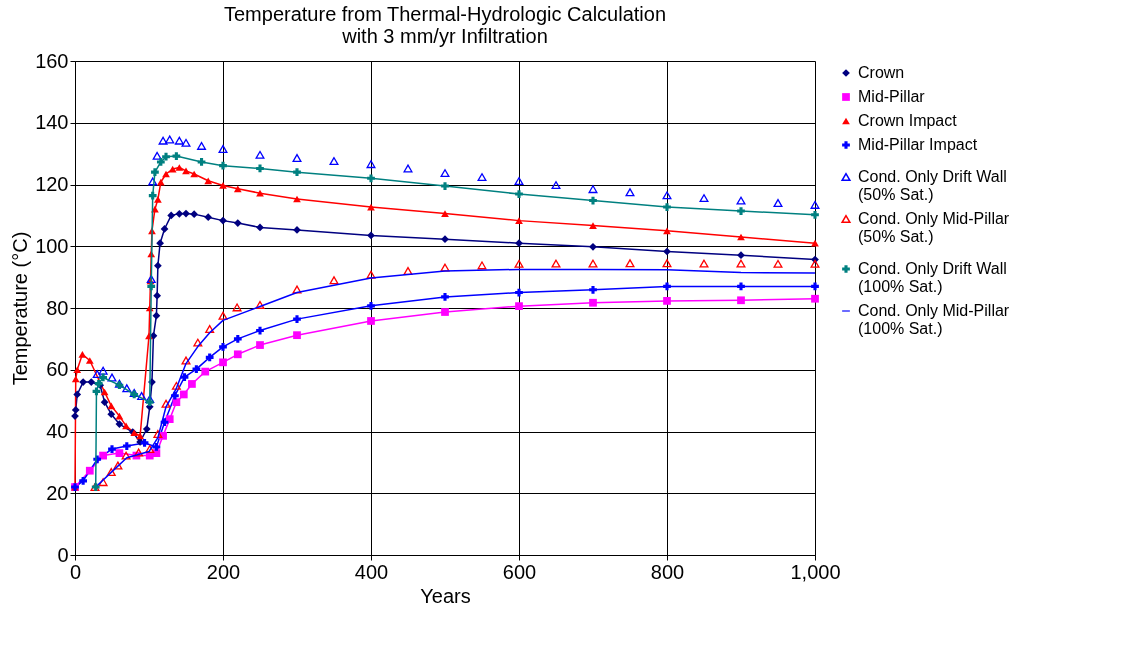 The image size is (1130, 645). Describe the element at coordinates (52, 122) in the screenshot. I see `y-tick-label: 140` at that location.